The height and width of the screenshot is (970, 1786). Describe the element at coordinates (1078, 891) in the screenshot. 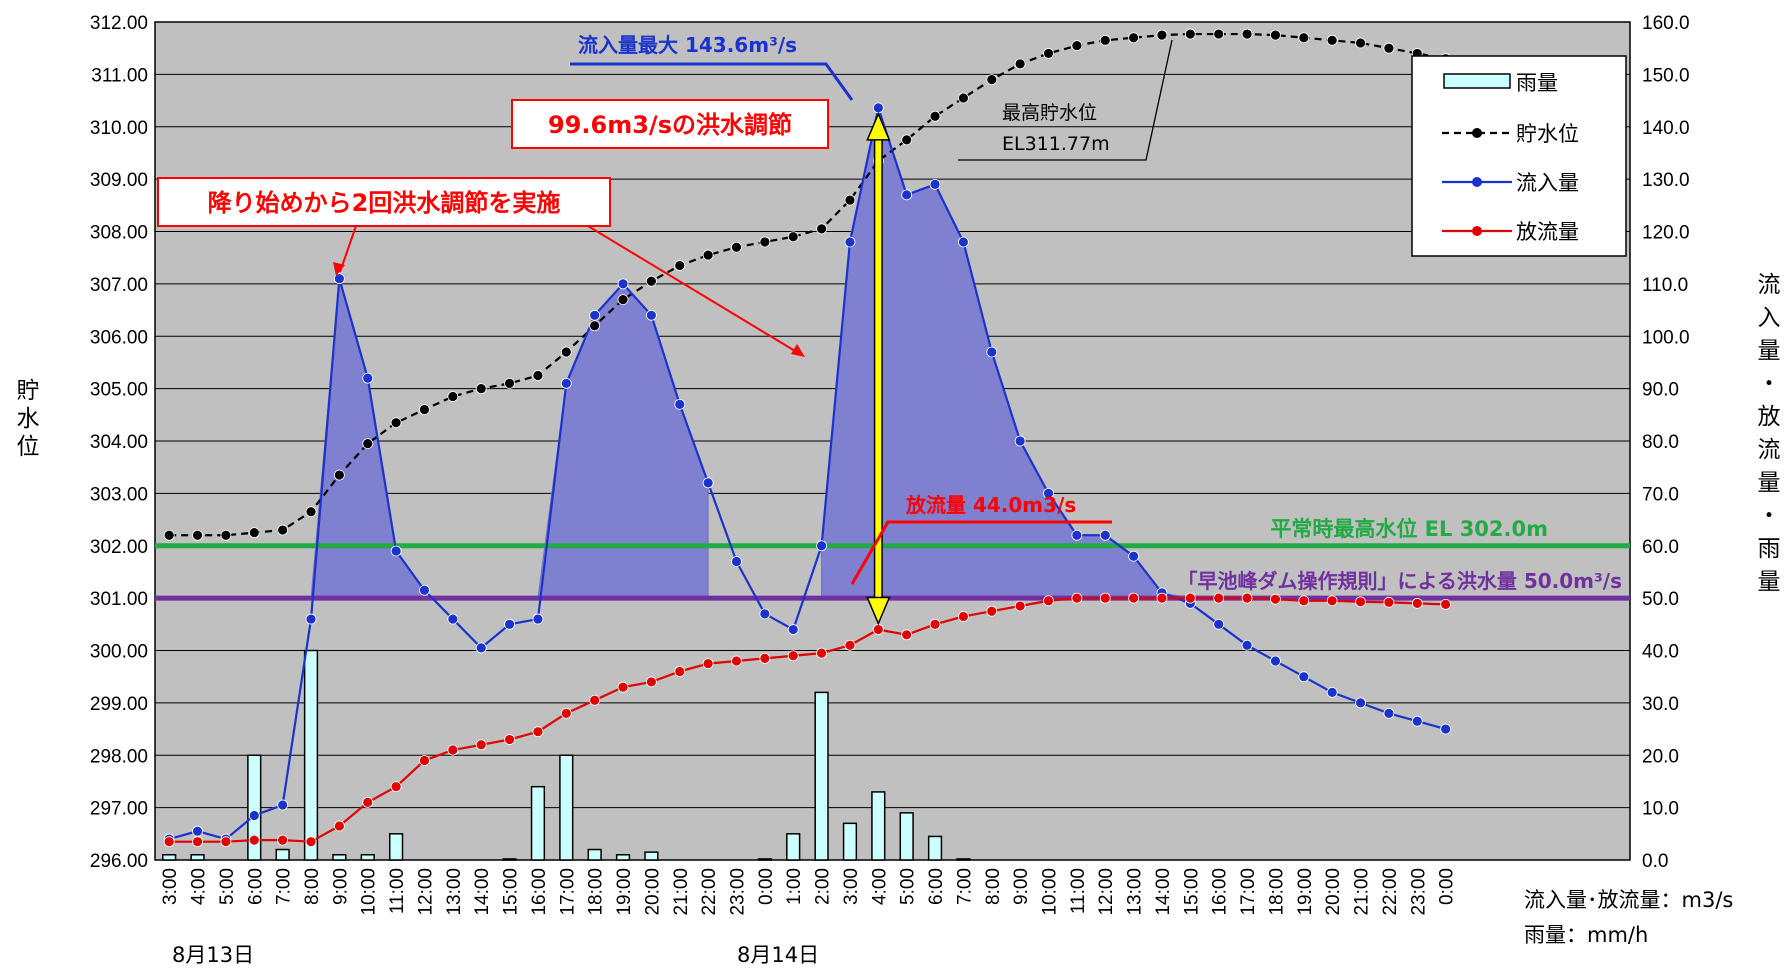

I see `x-tick-label: 11:00` at that location.